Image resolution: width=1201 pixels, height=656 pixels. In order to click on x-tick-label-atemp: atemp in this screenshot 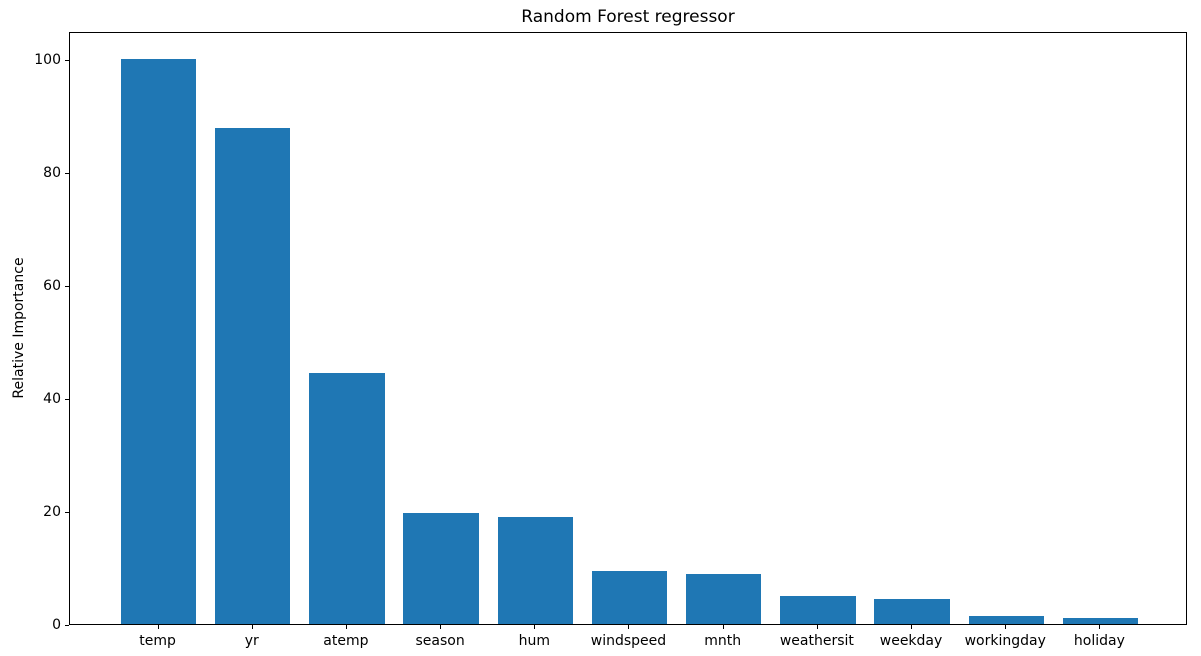, I will do `click(346, 641)`.